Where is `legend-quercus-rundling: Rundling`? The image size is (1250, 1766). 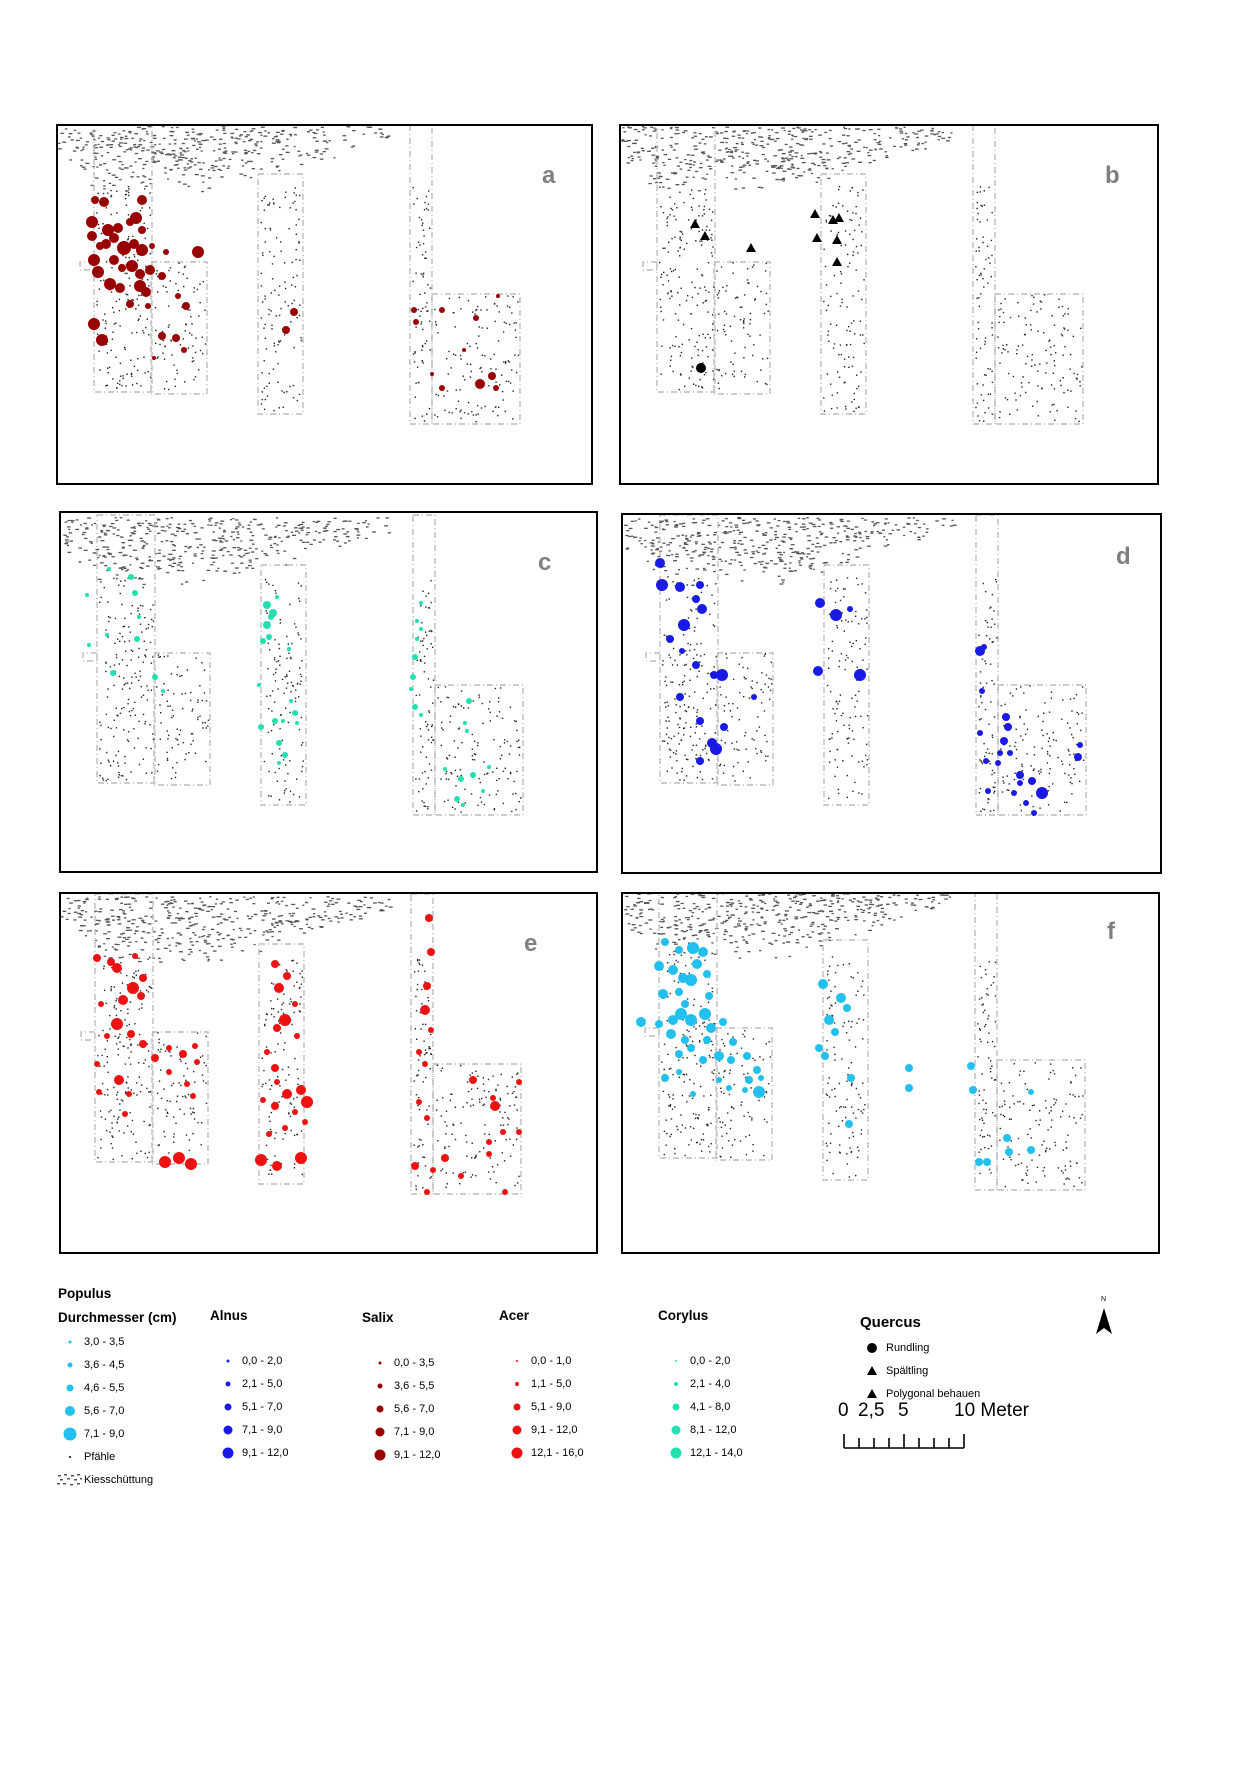 legend-quercus-rundling: Rundling is located at coordinates (893, 1348).